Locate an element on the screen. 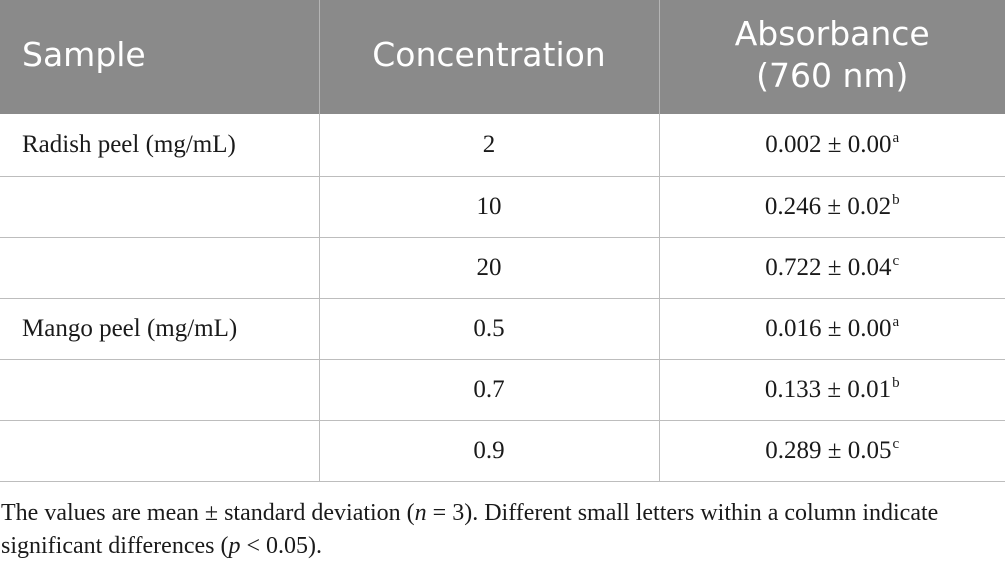 The height and width of the screenshot is (572, 1005). header-absorbance-line2: (760 nm) is located at coordinates (832, 75).